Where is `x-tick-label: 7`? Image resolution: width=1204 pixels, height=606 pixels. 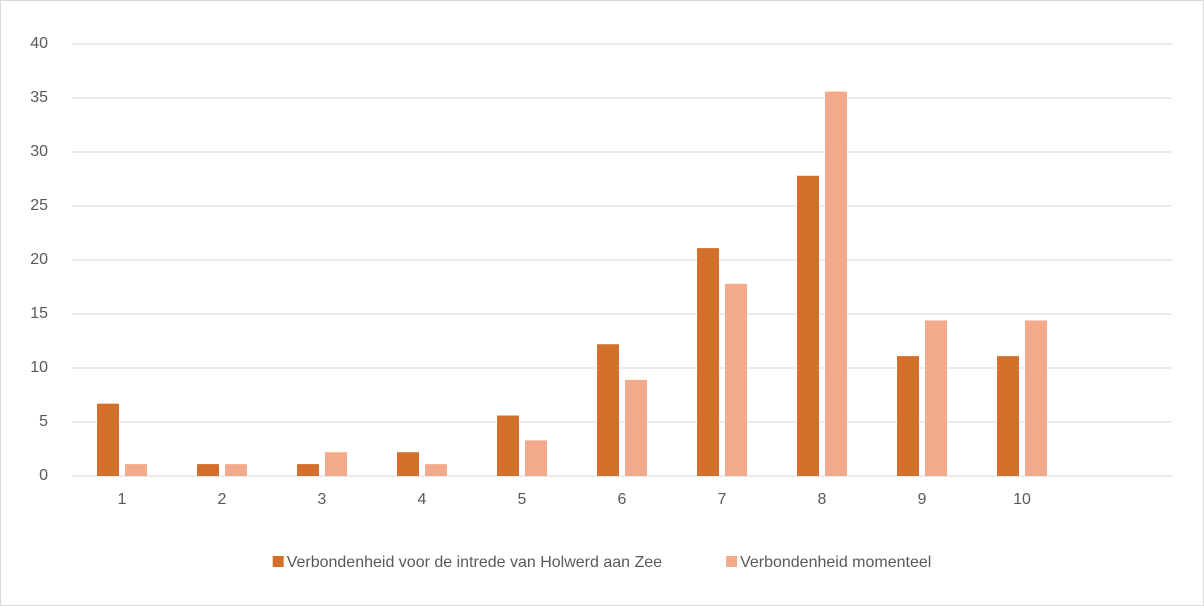 x-tick-label: 7 is located at coordinates (722, 499).